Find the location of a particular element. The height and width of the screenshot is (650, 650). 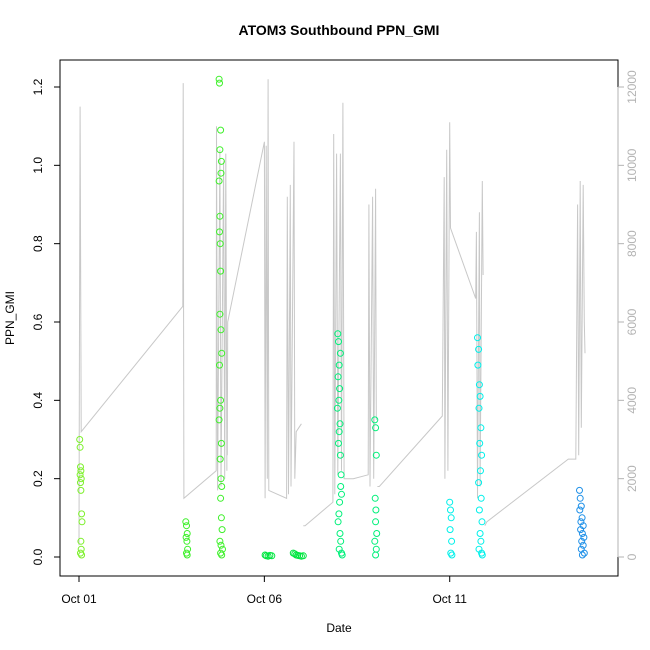

y-tick-label: 0.0 is located at coordinates (38, 556).